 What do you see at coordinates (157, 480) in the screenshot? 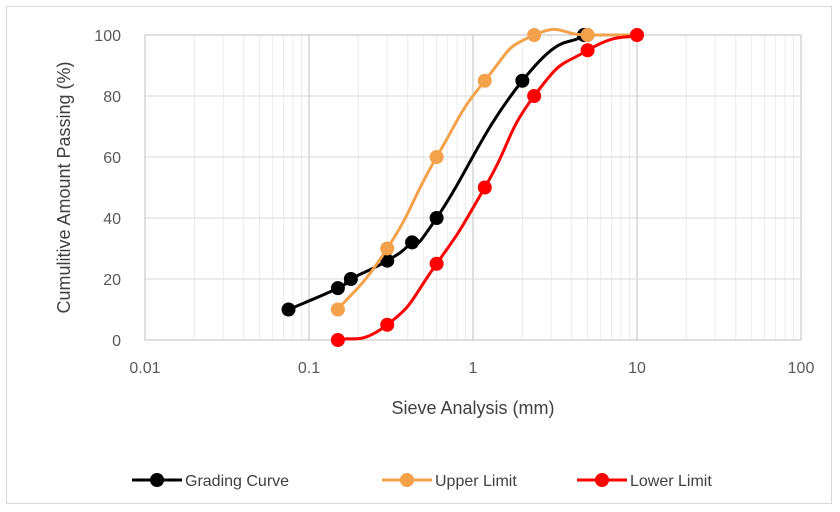
I see `legend-marker-grading-curve` at bounding box center [157, 480].